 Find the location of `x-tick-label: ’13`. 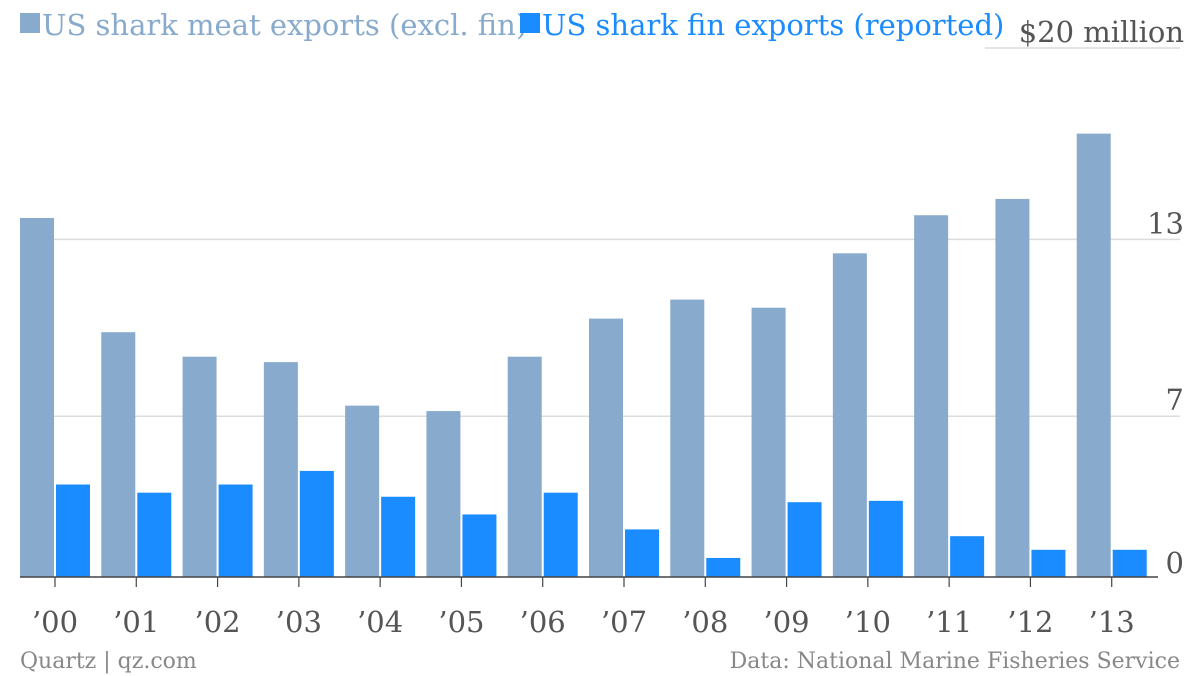

x-tick-label: ’13 is located at coordinates (1112, 622).